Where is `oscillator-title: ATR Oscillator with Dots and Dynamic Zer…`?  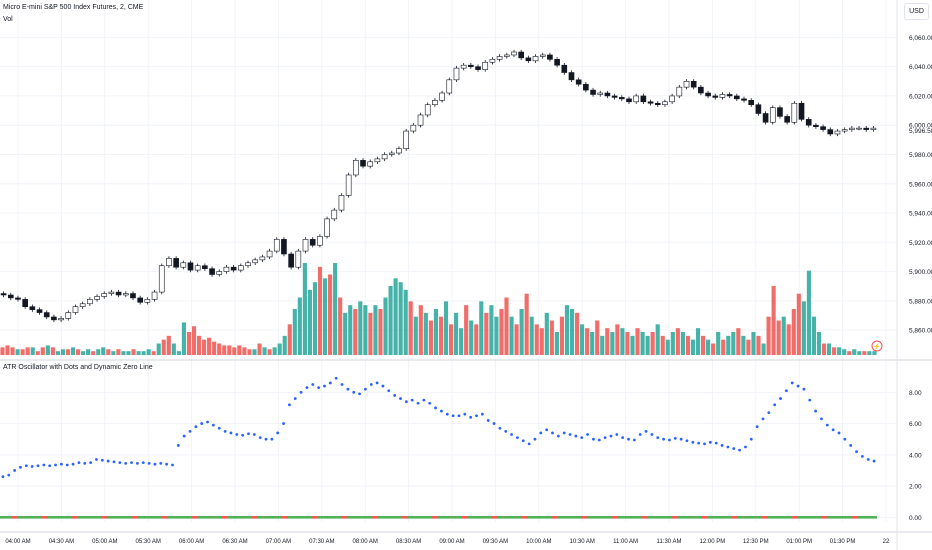
oscillator-title: ATR Oscillator with Dots and Dynamic Zer… is located at coordinates (78, 367).